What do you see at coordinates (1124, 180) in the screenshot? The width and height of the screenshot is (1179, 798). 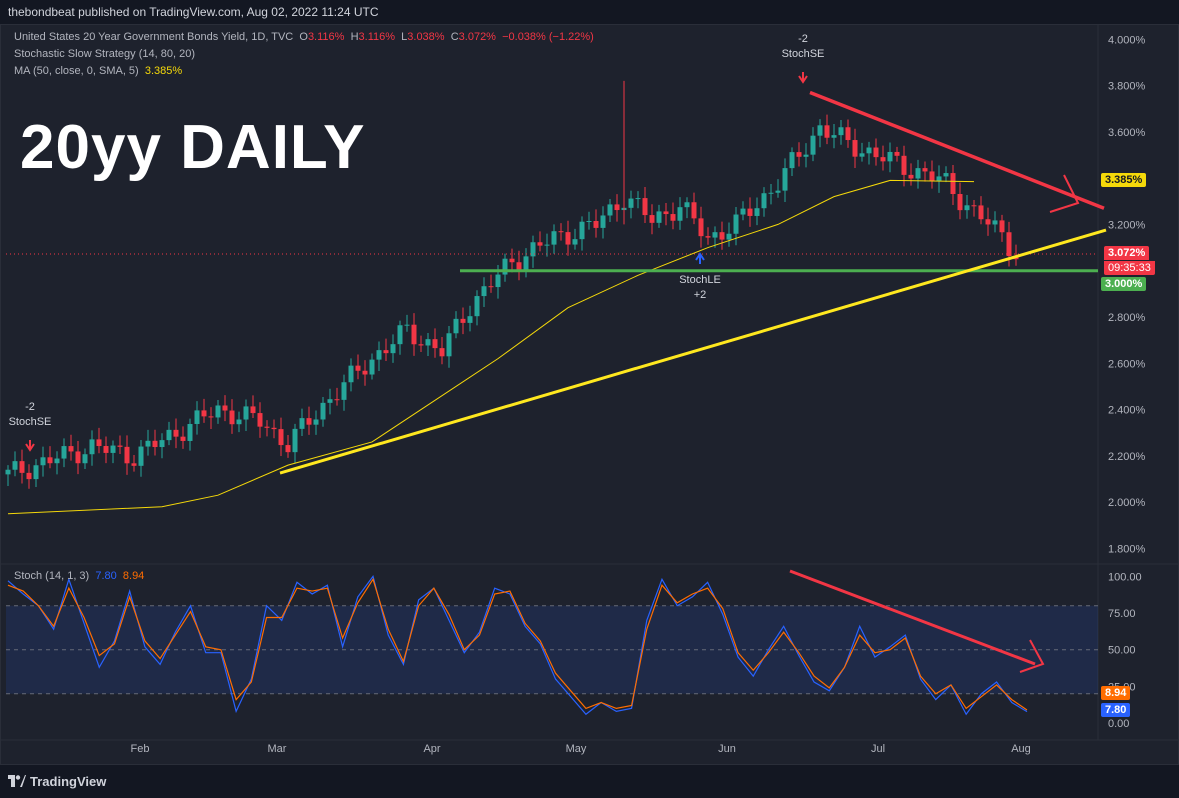 I see `ma-price-tag: 3.385%` at bounding box center [1124, 180].